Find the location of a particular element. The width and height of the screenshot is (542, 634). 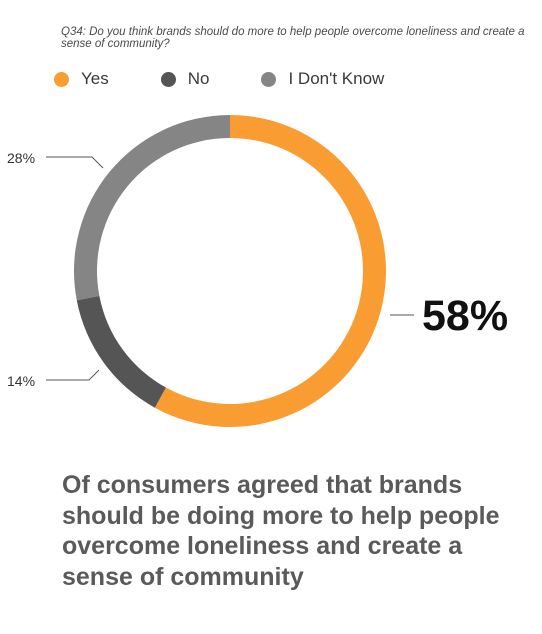

chart-legend: Yes No I Don't Know is located at coordinates (219, 79).